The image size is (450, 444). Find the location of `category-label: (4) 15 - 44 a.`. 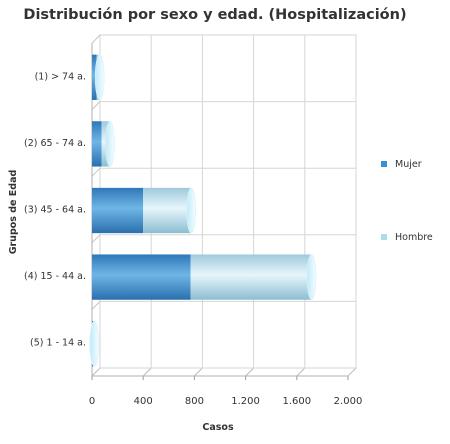

category-label: (4) 15 - 44 a. is located at coordinates (55, 276).